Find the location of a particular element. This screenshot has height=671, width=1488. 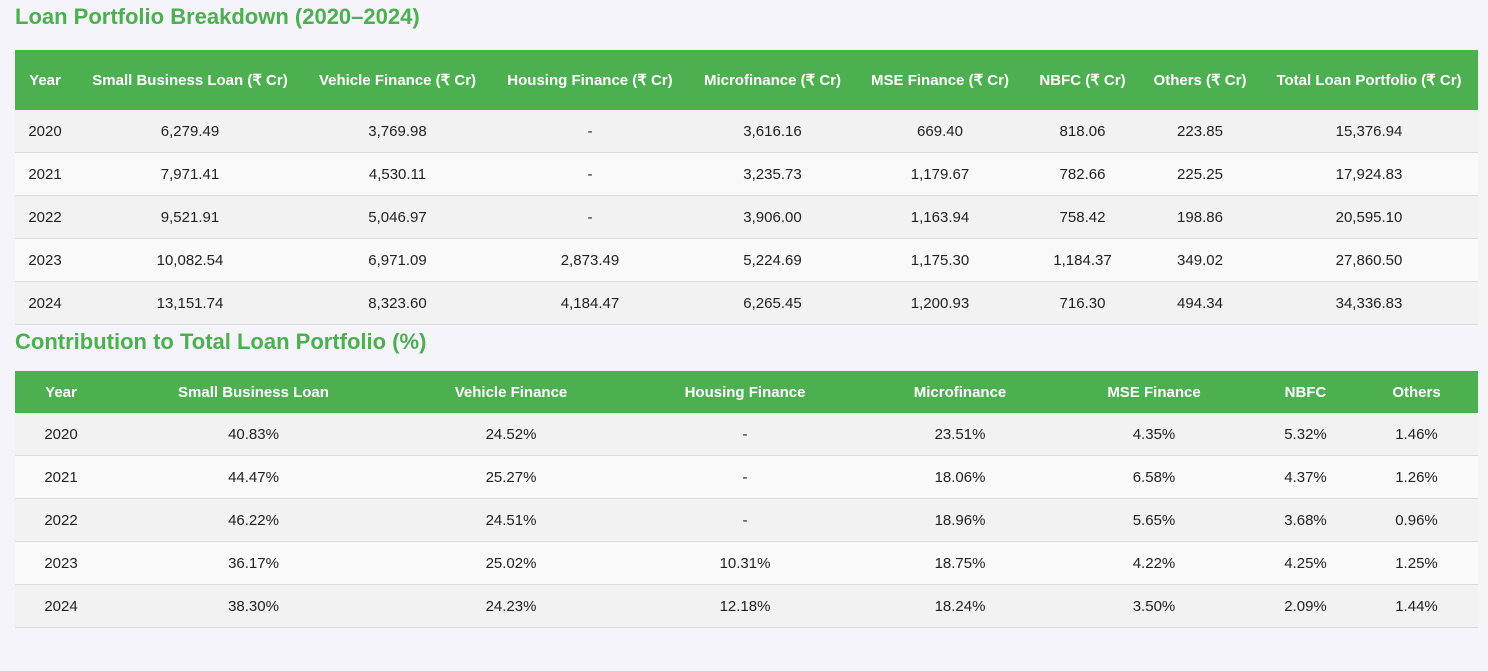

table-cell: 716.30 is located at coordinates (1082, 303).